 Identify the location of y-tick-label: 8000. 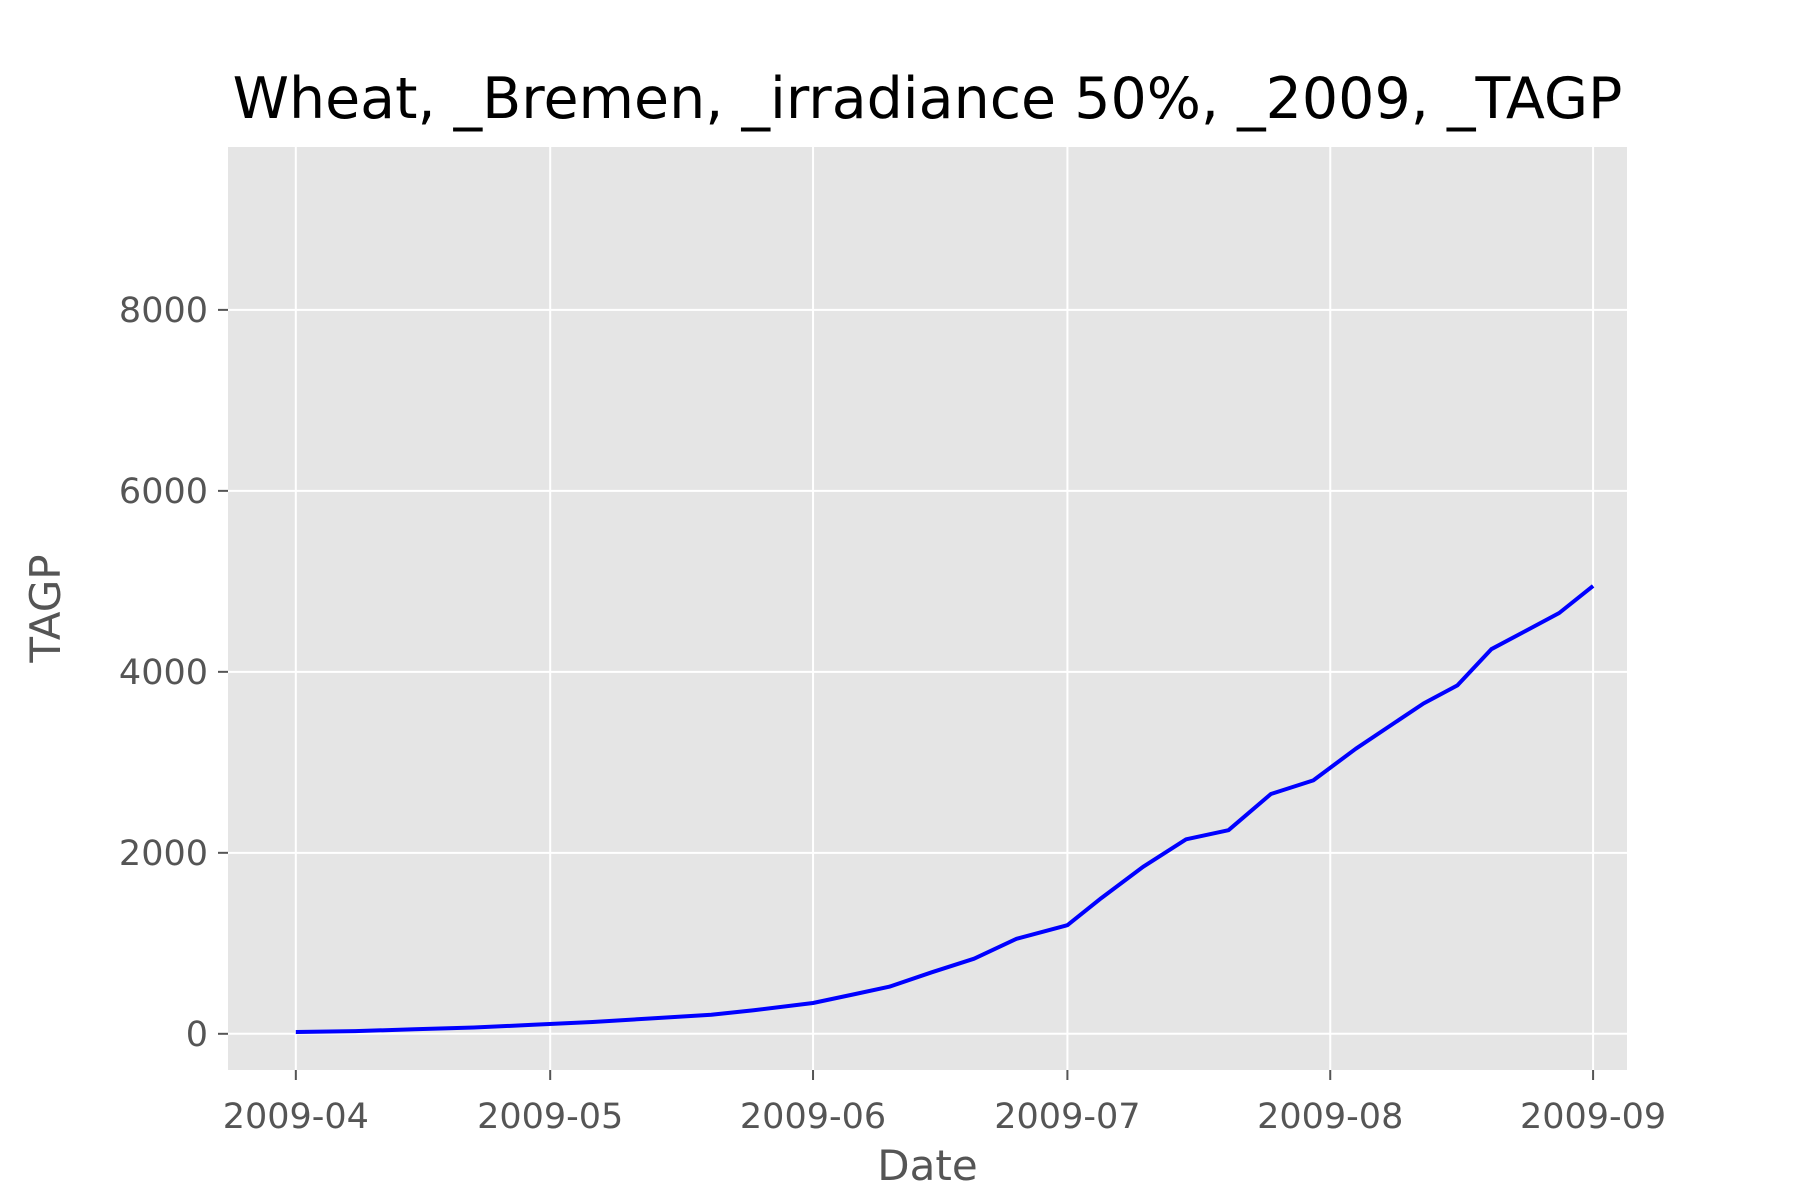
(163, 311).